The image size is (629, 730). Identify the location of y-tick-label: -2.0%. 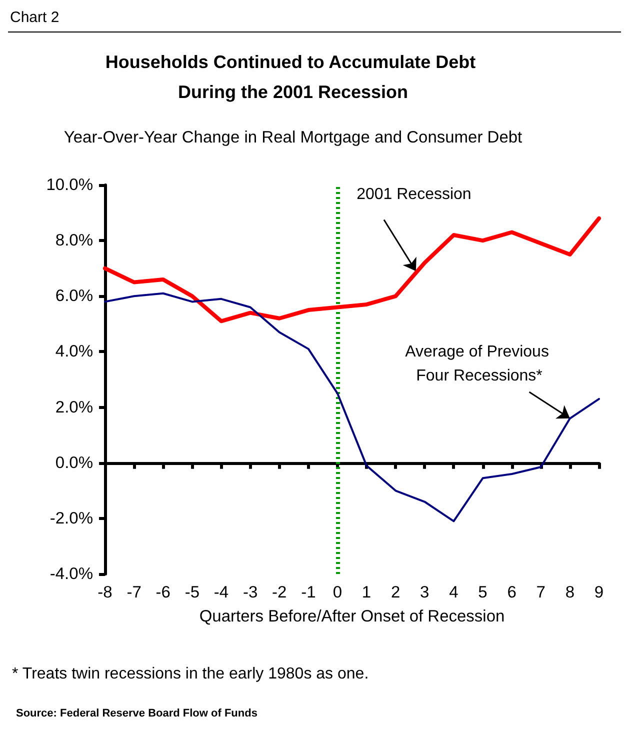
(72, 518).